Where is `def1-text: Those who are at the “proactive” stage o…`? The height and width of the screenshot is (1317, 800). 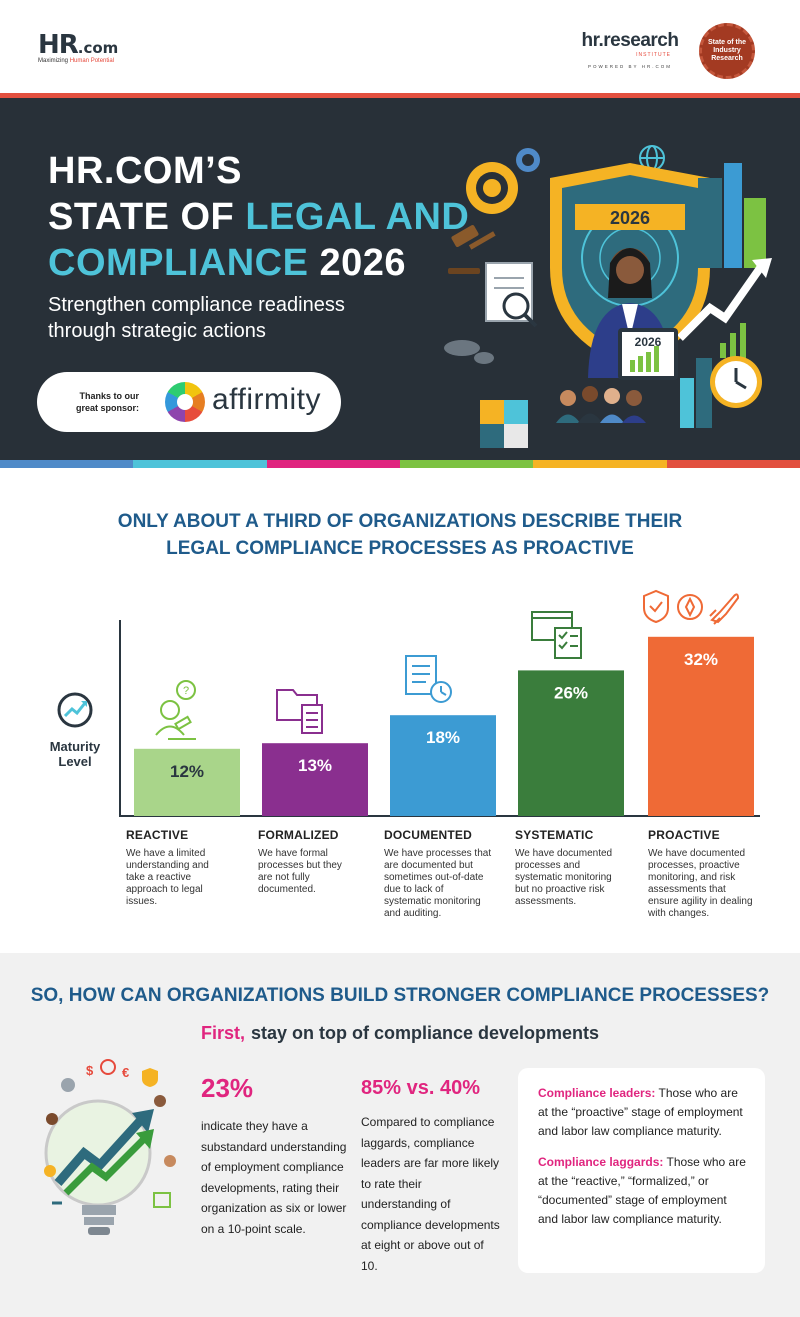
def1-text: Those who are at the “proactive” stage o… is located at coordinates (640, 1112).